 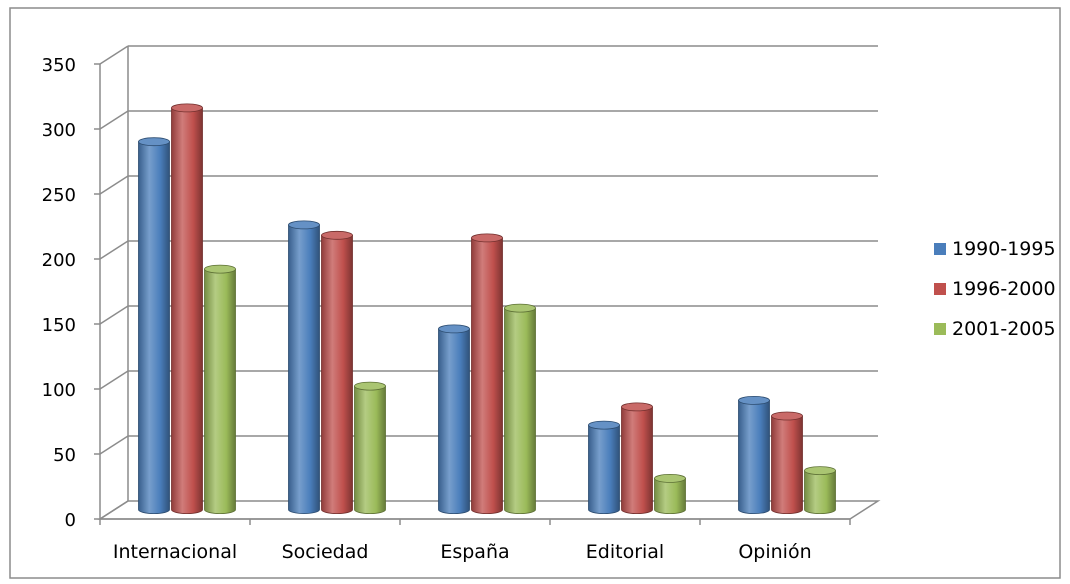 I want to click on y-tick-label: 200, so click(x=59, y=260).